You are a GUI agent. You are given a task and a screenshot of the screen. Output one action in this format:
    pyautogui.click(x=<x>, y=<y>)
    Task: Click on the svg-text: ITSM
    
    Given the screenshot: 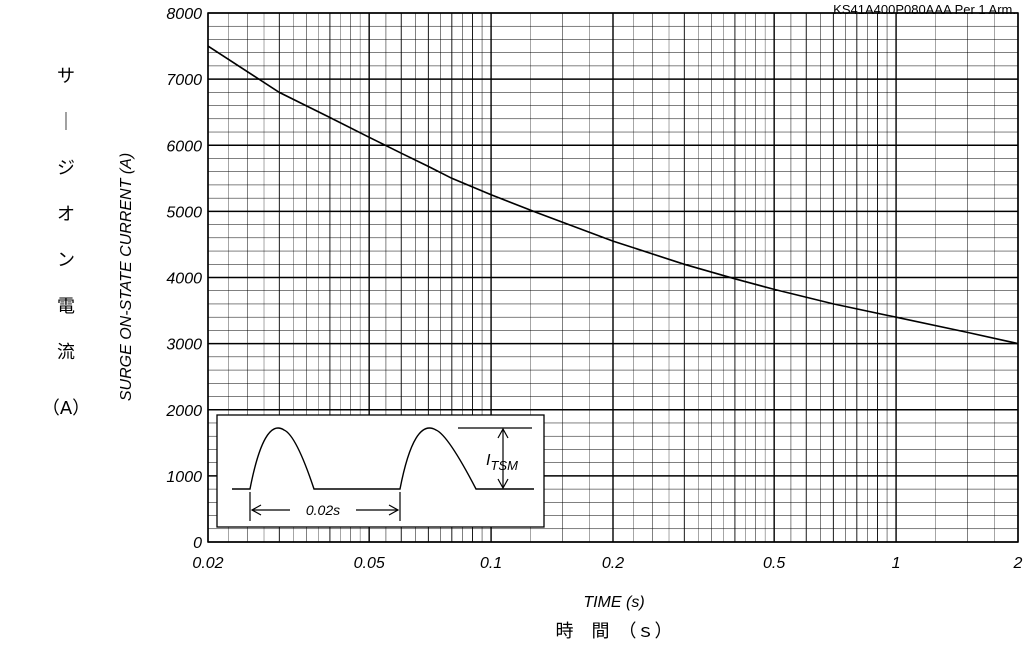 What is the action you would take?
    pyautogui.click(x=502, y=462)
    